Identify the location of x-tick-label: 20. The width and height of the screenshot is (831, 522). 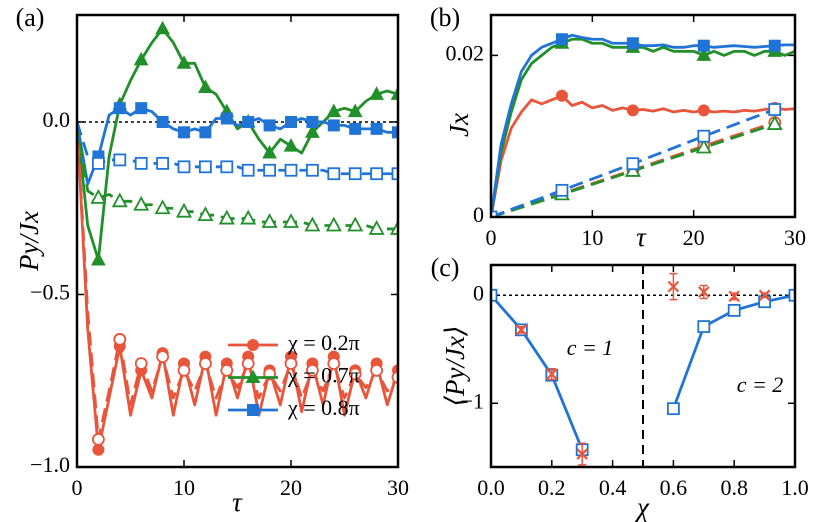
(694, 237).